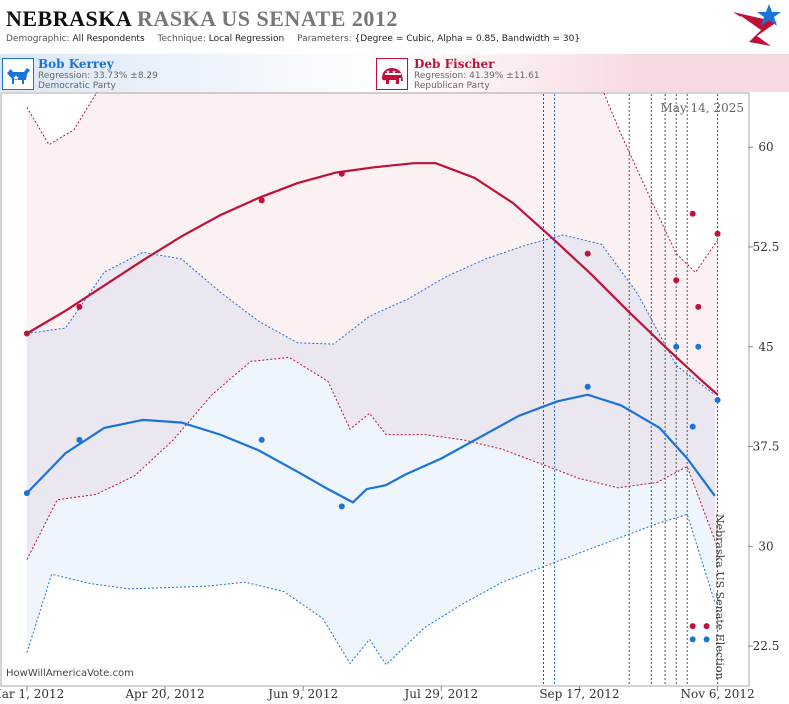  I want to click on demographic-label: Demographic:, so click(38, 39).